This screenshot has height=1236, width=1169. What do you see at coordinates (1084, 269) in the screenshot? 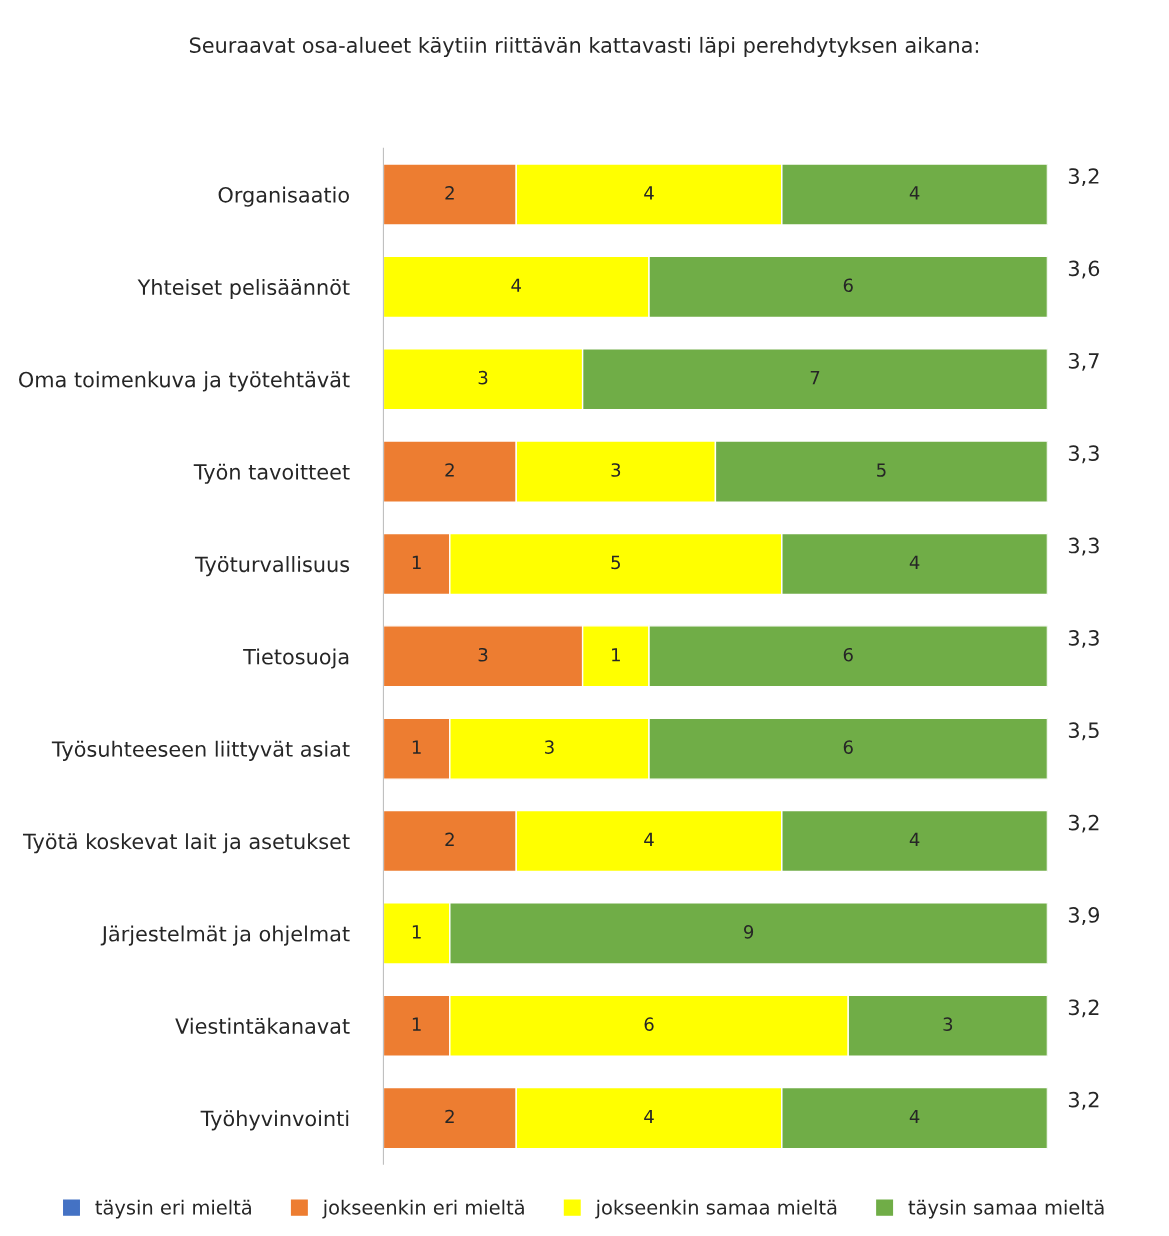
I see `text: 3,6` at bounding box center [1084, 269].